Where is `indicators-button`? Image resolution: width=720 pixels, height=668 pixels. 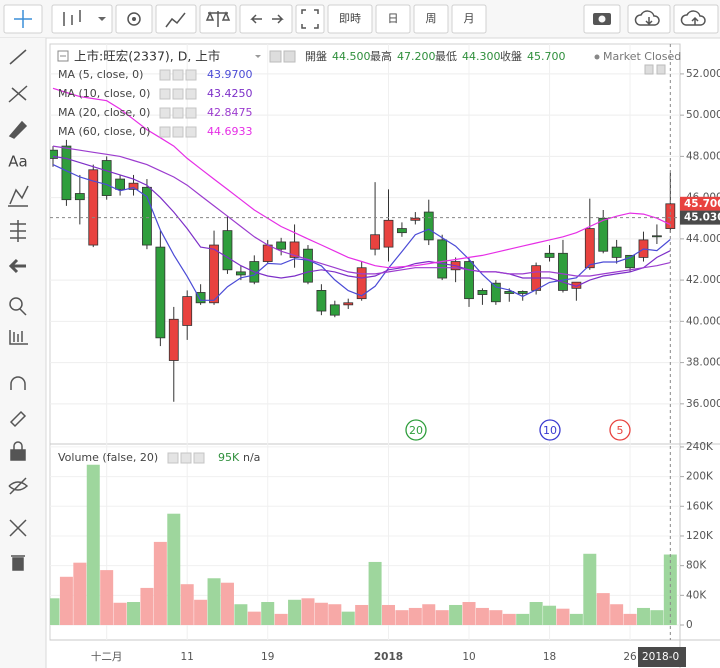 indicators-button is located at coordinates (176, 19).